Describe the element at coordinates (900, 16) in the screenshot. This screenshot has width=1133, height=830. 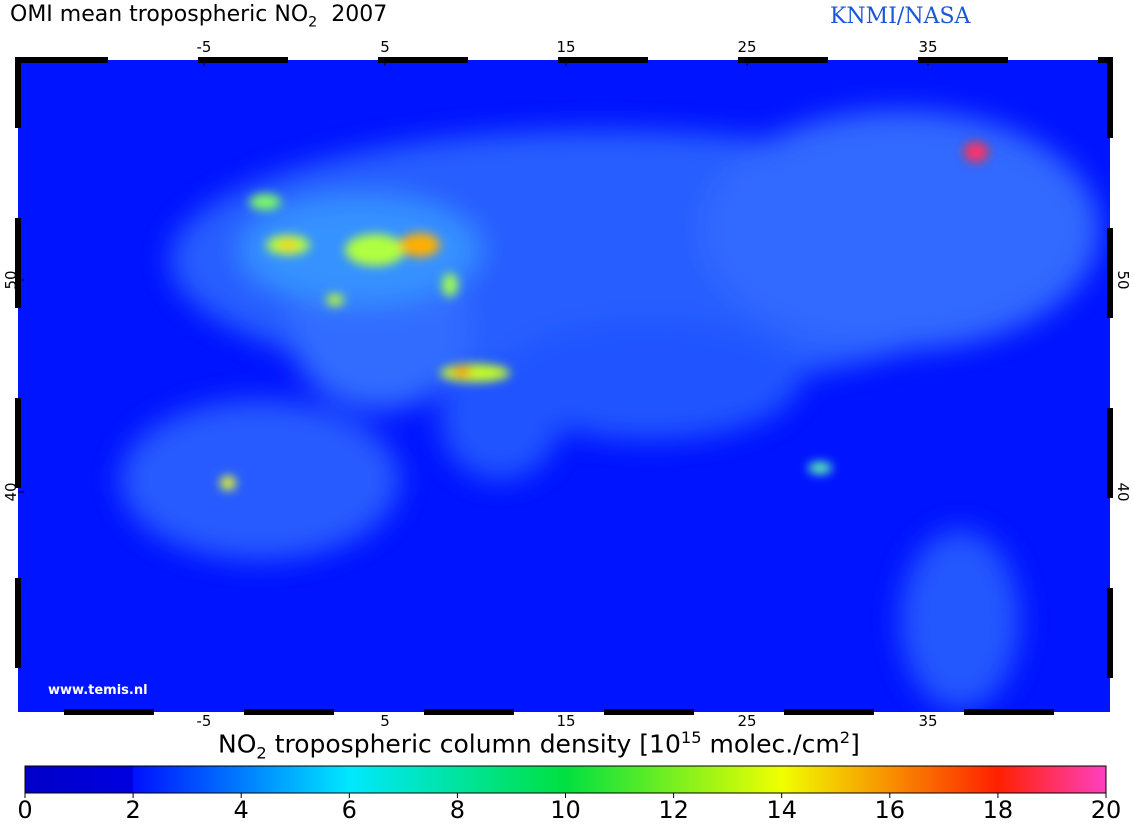
I see `credit: KNMI/NASA` at that location.